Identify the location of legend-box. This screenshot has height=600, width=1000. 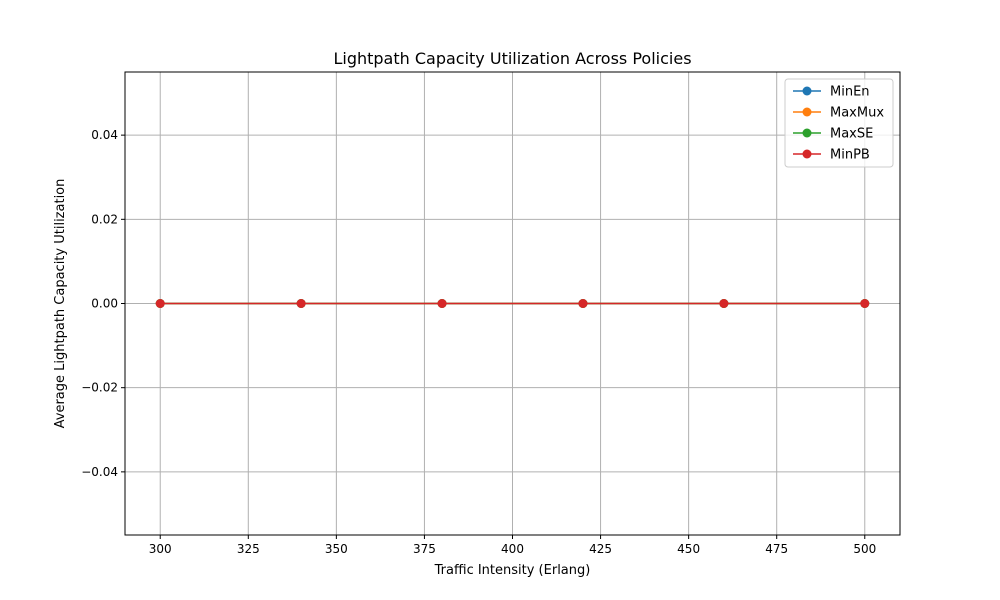
(839, 123).